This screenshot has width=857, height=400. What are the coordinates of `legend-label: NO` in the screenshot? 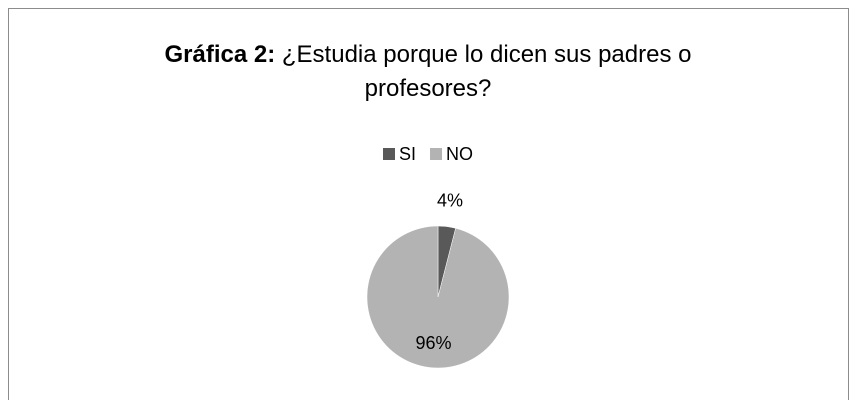 It's located at (459, 154).